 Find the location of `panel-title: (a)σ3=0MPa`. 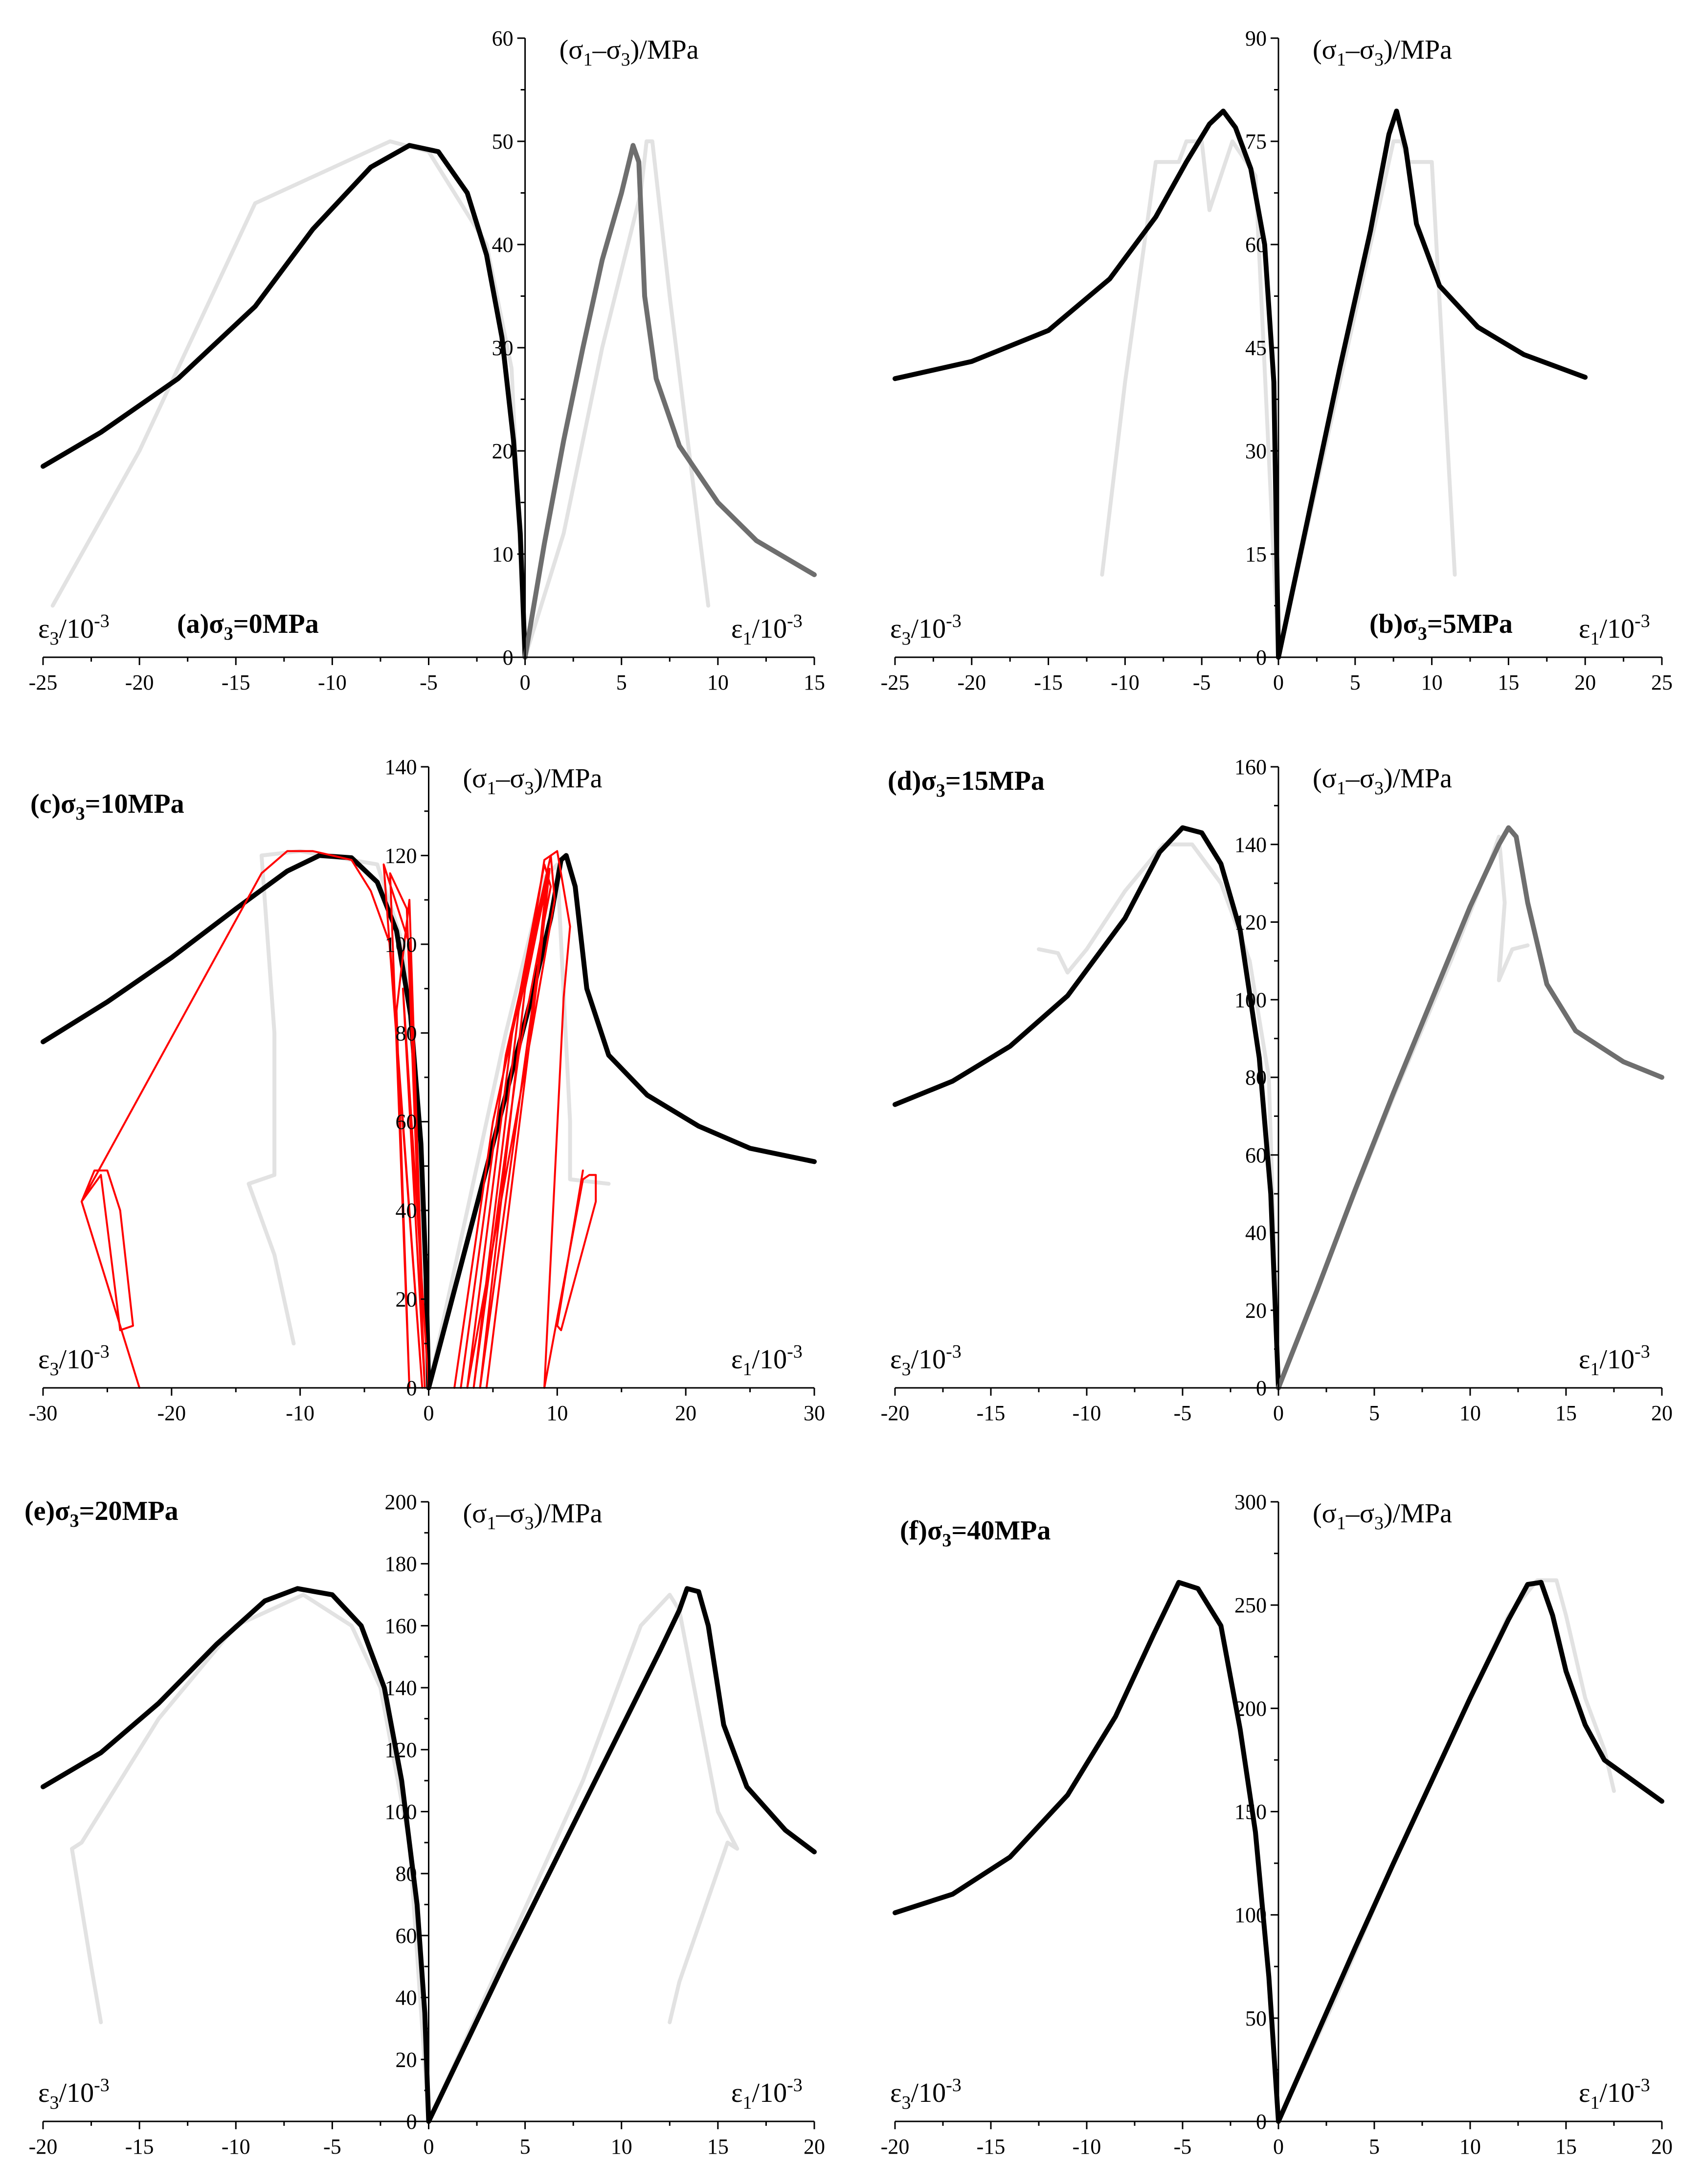

panel-title: (a)σ3=0MPa is located at coordinates (248, 626).